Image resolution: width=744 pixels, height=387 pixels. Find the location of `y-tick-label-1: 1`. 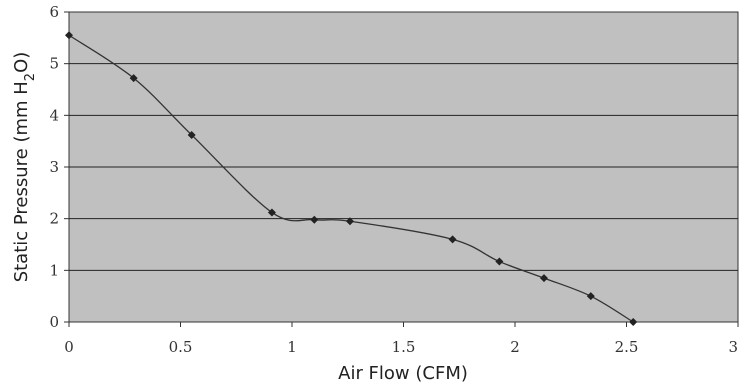

y-tick-label-1: 1 is located at coordinates (54, 270).